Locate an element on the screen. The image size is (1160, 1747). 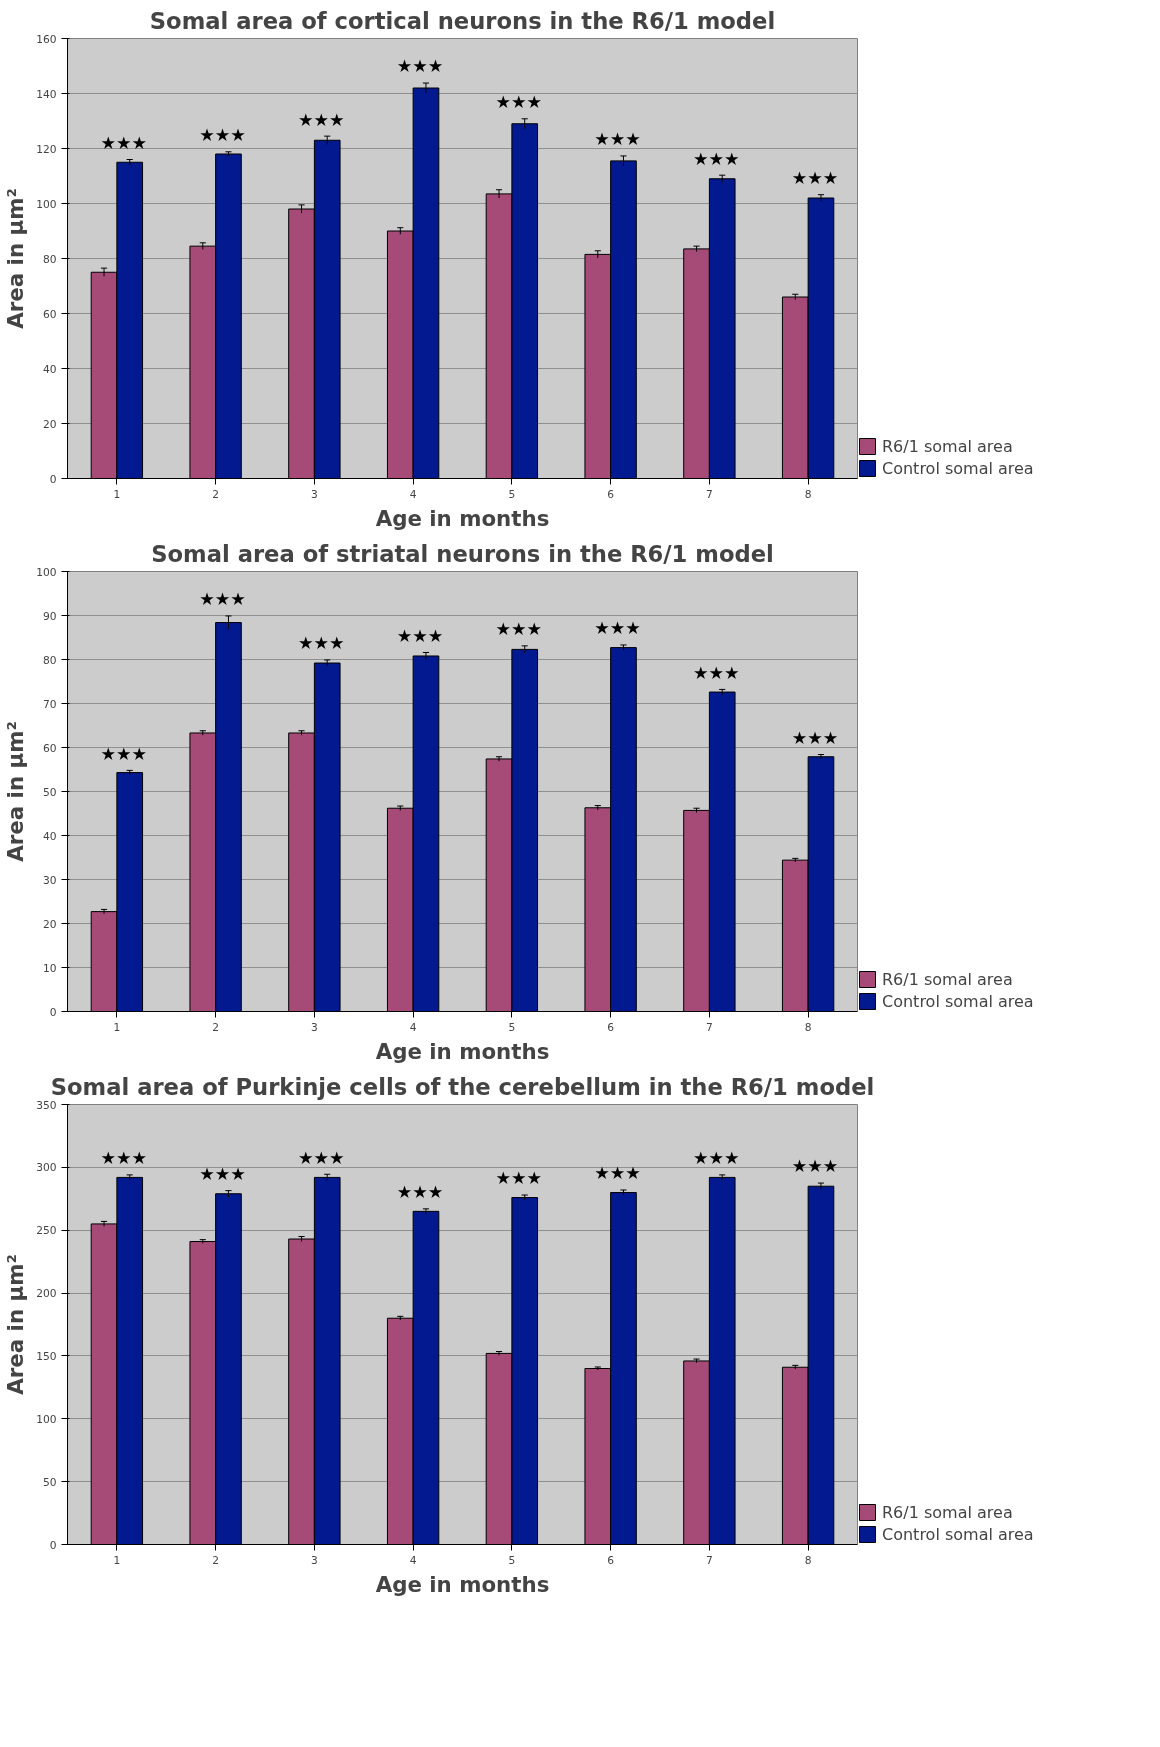
y-tick-label: 350 is located at coordinates (46, 1105).